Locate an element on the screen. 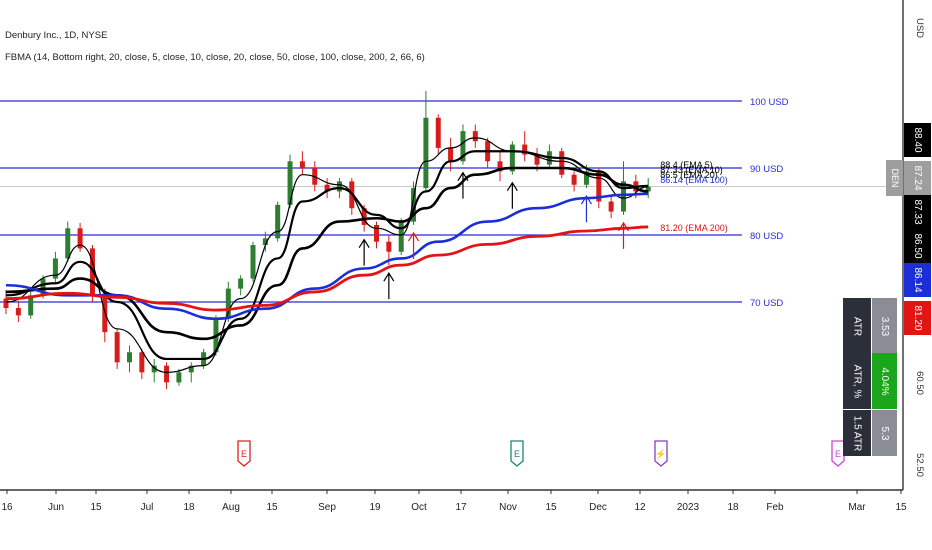 The image size is (932, 550). atr-label: ATR is located at coordinates (856, 326).